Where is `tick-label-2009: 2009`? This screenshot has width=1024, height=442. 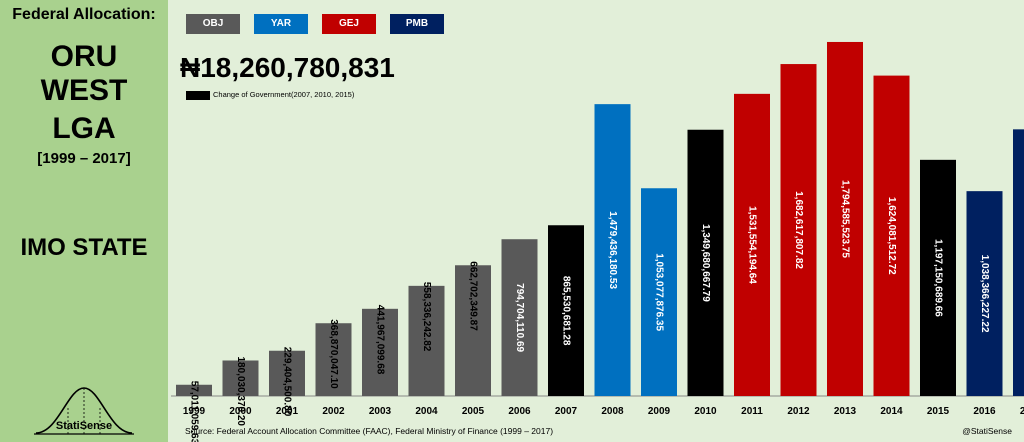
tick-label-2009: 2009 is located at coordinates (659, 411).